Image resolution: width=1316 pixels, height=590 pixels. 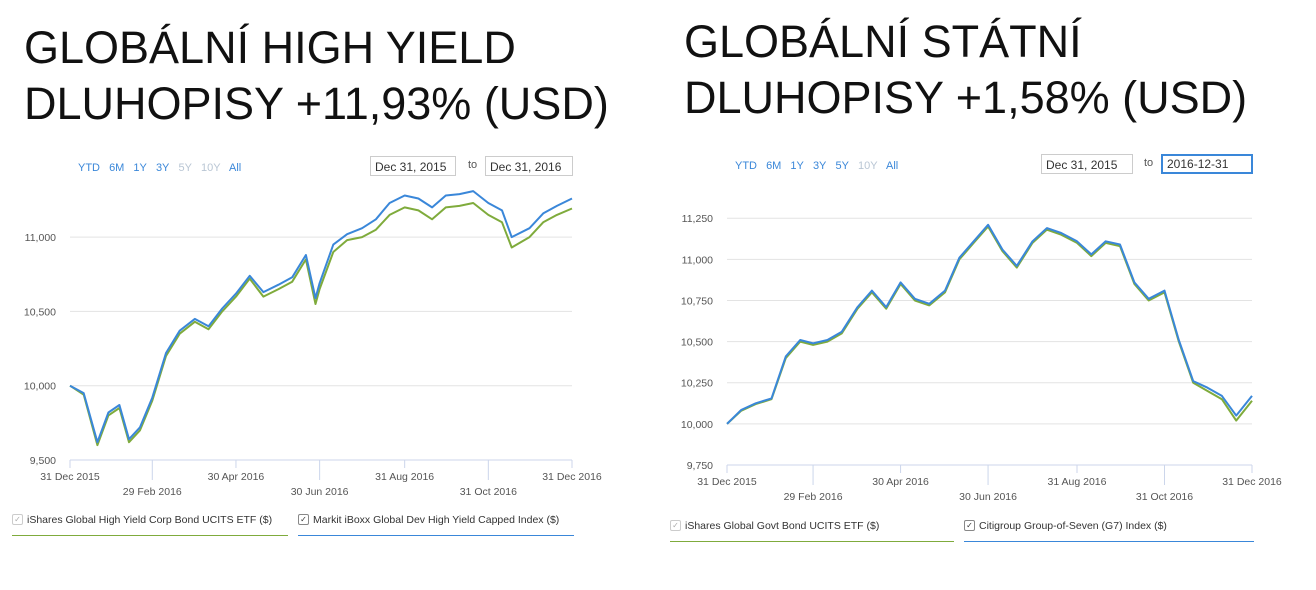 I want to click on chart-title-line1: GLOBÁLNÍ STÁTNÍ, so click(x=883, y=41).